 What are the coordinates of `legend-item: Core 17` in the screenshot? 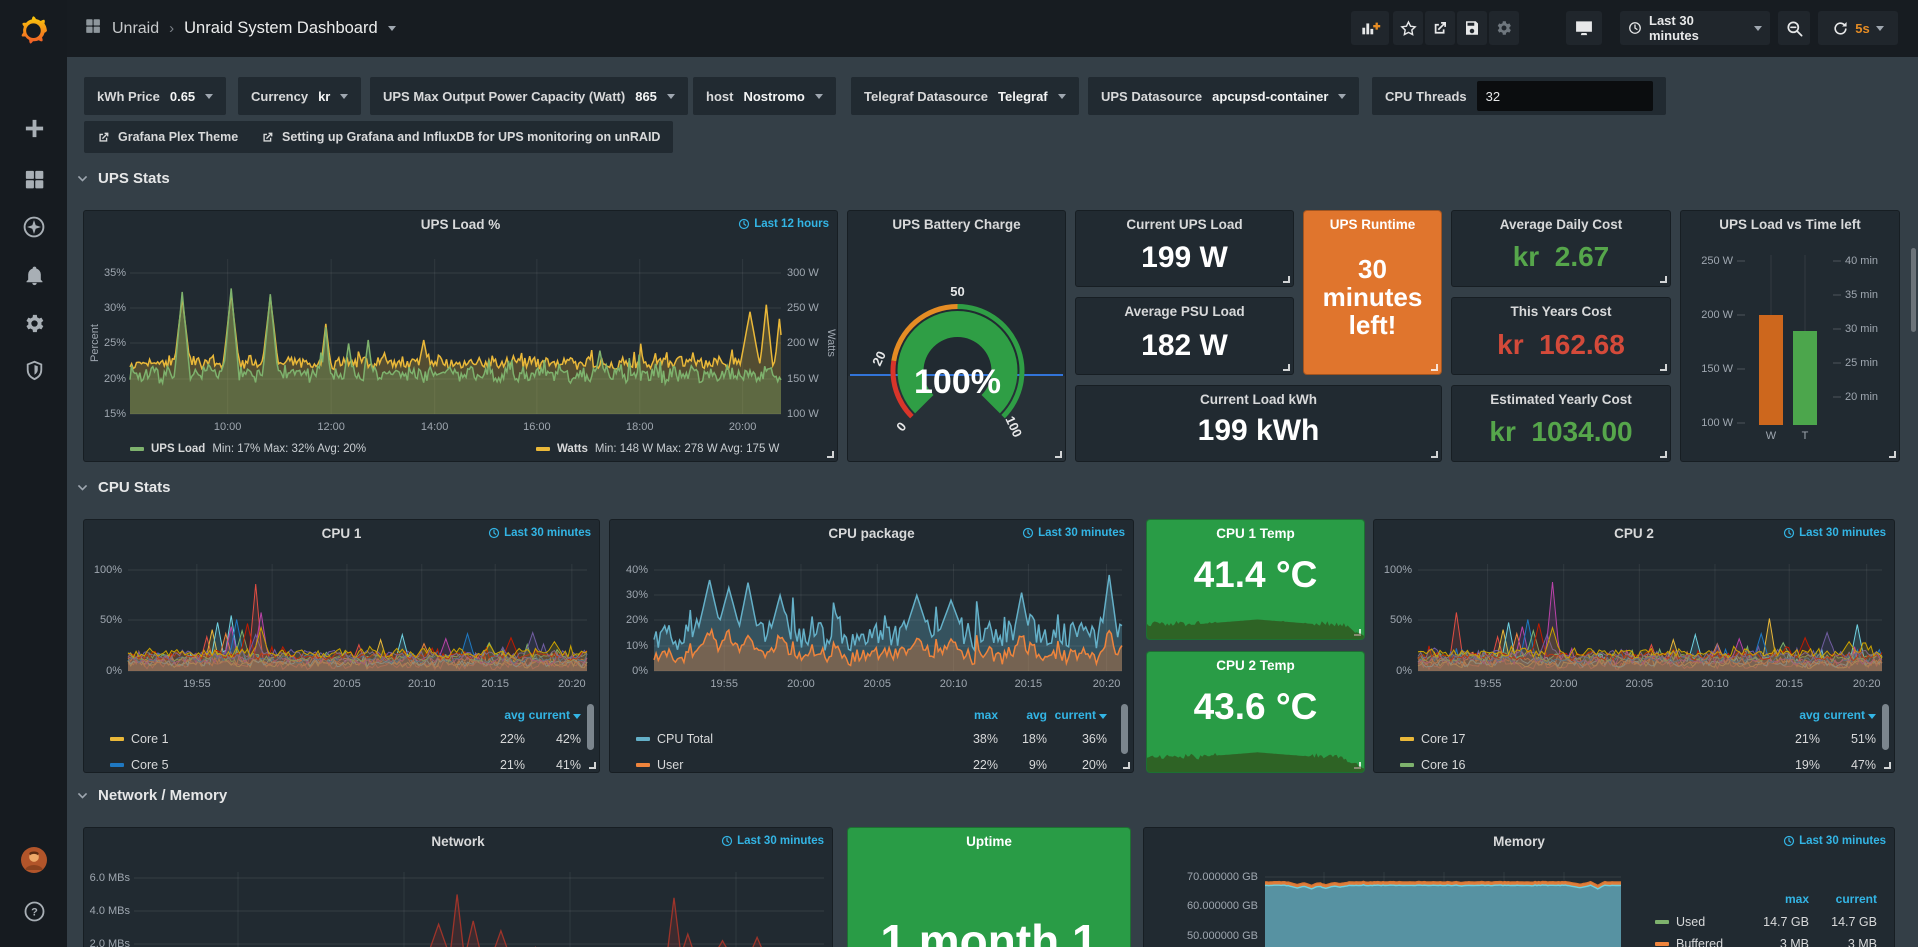 It's located at (1432, 739).